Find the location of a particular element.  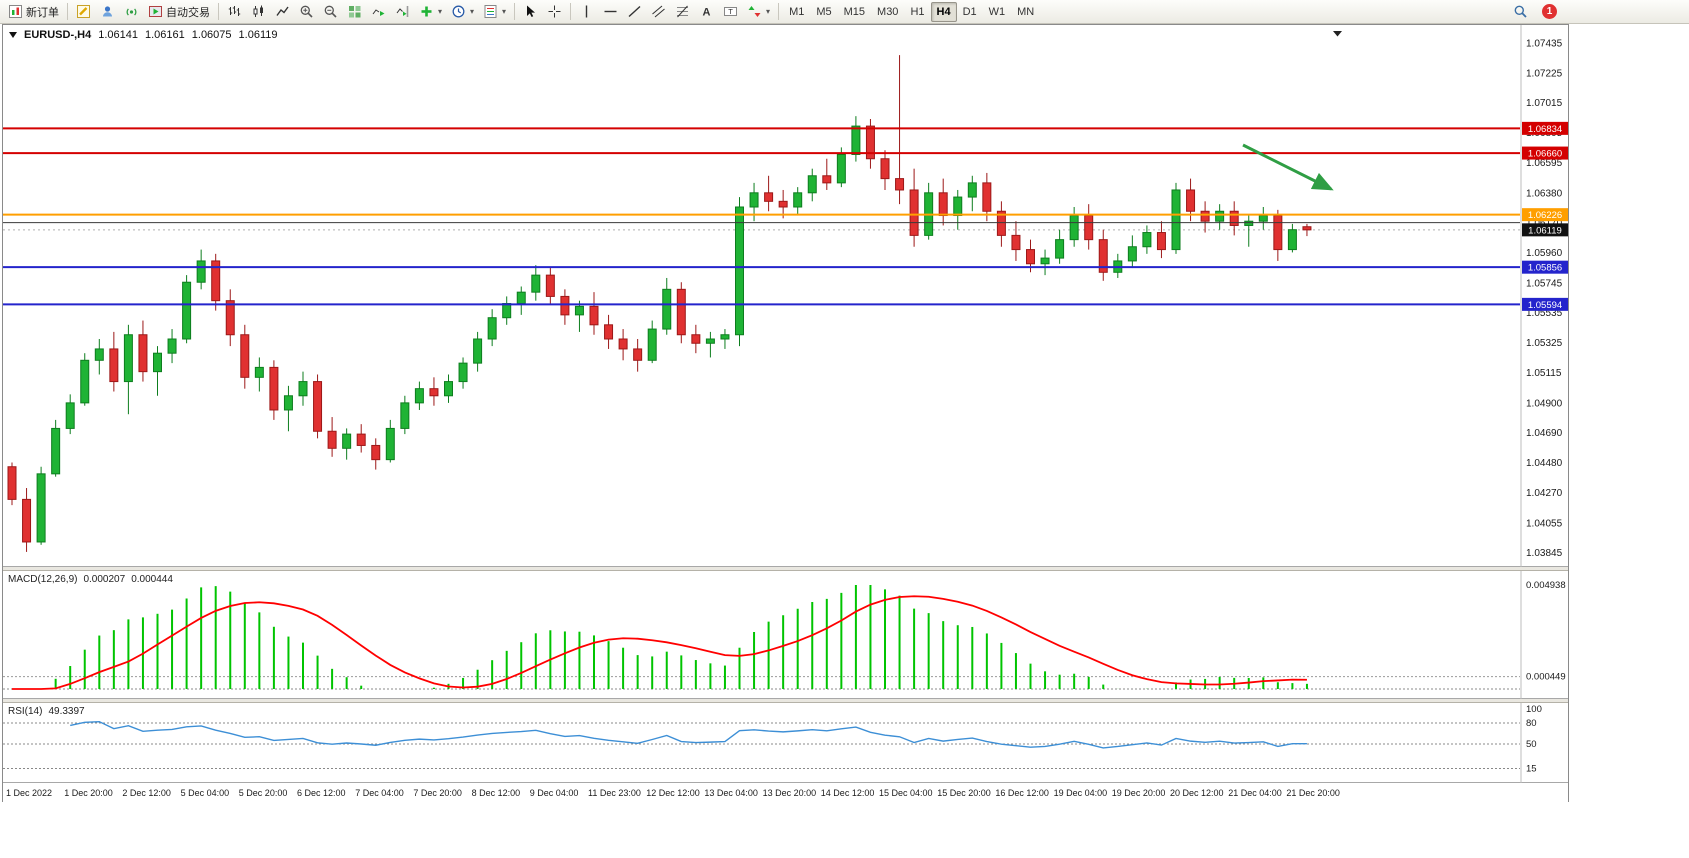

line-chart-button is located at coordinates (282, 12).